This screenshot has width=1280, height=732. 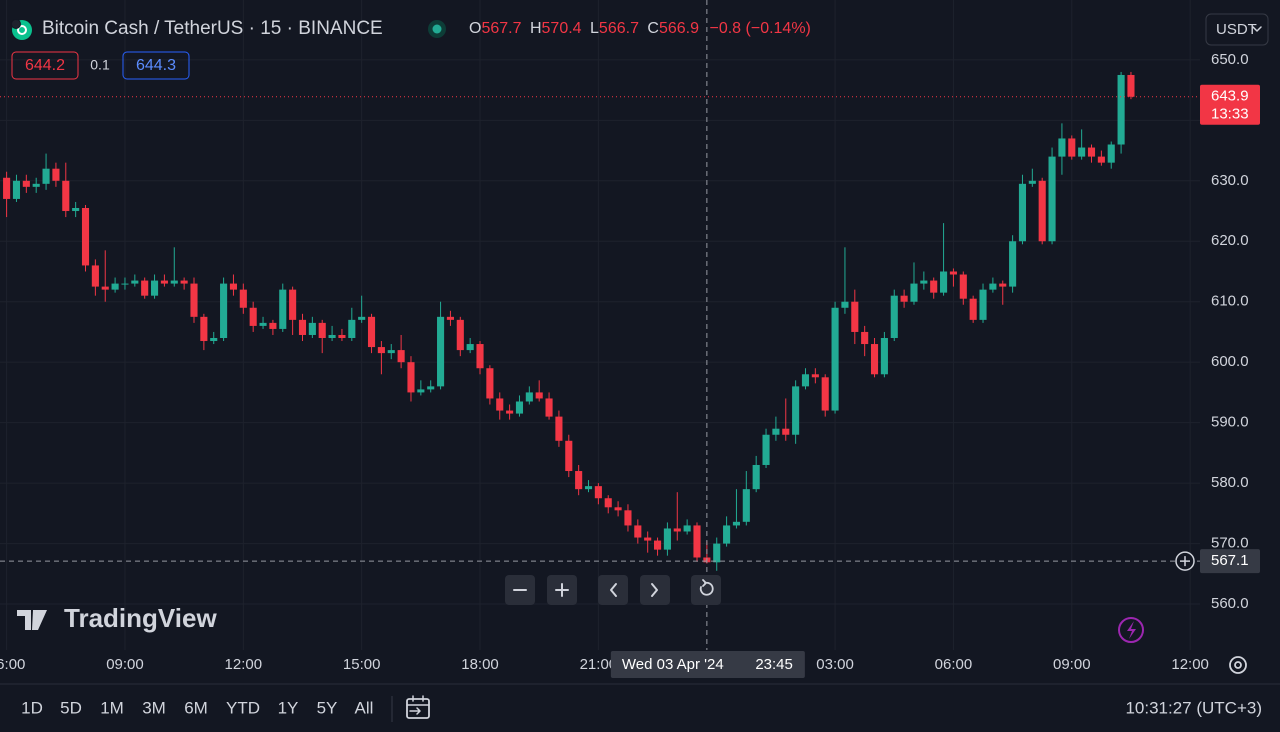 What do you see at coordinates (706, 590) in the screenshot?
I see `reset-button` at bounding box center [706, 590].